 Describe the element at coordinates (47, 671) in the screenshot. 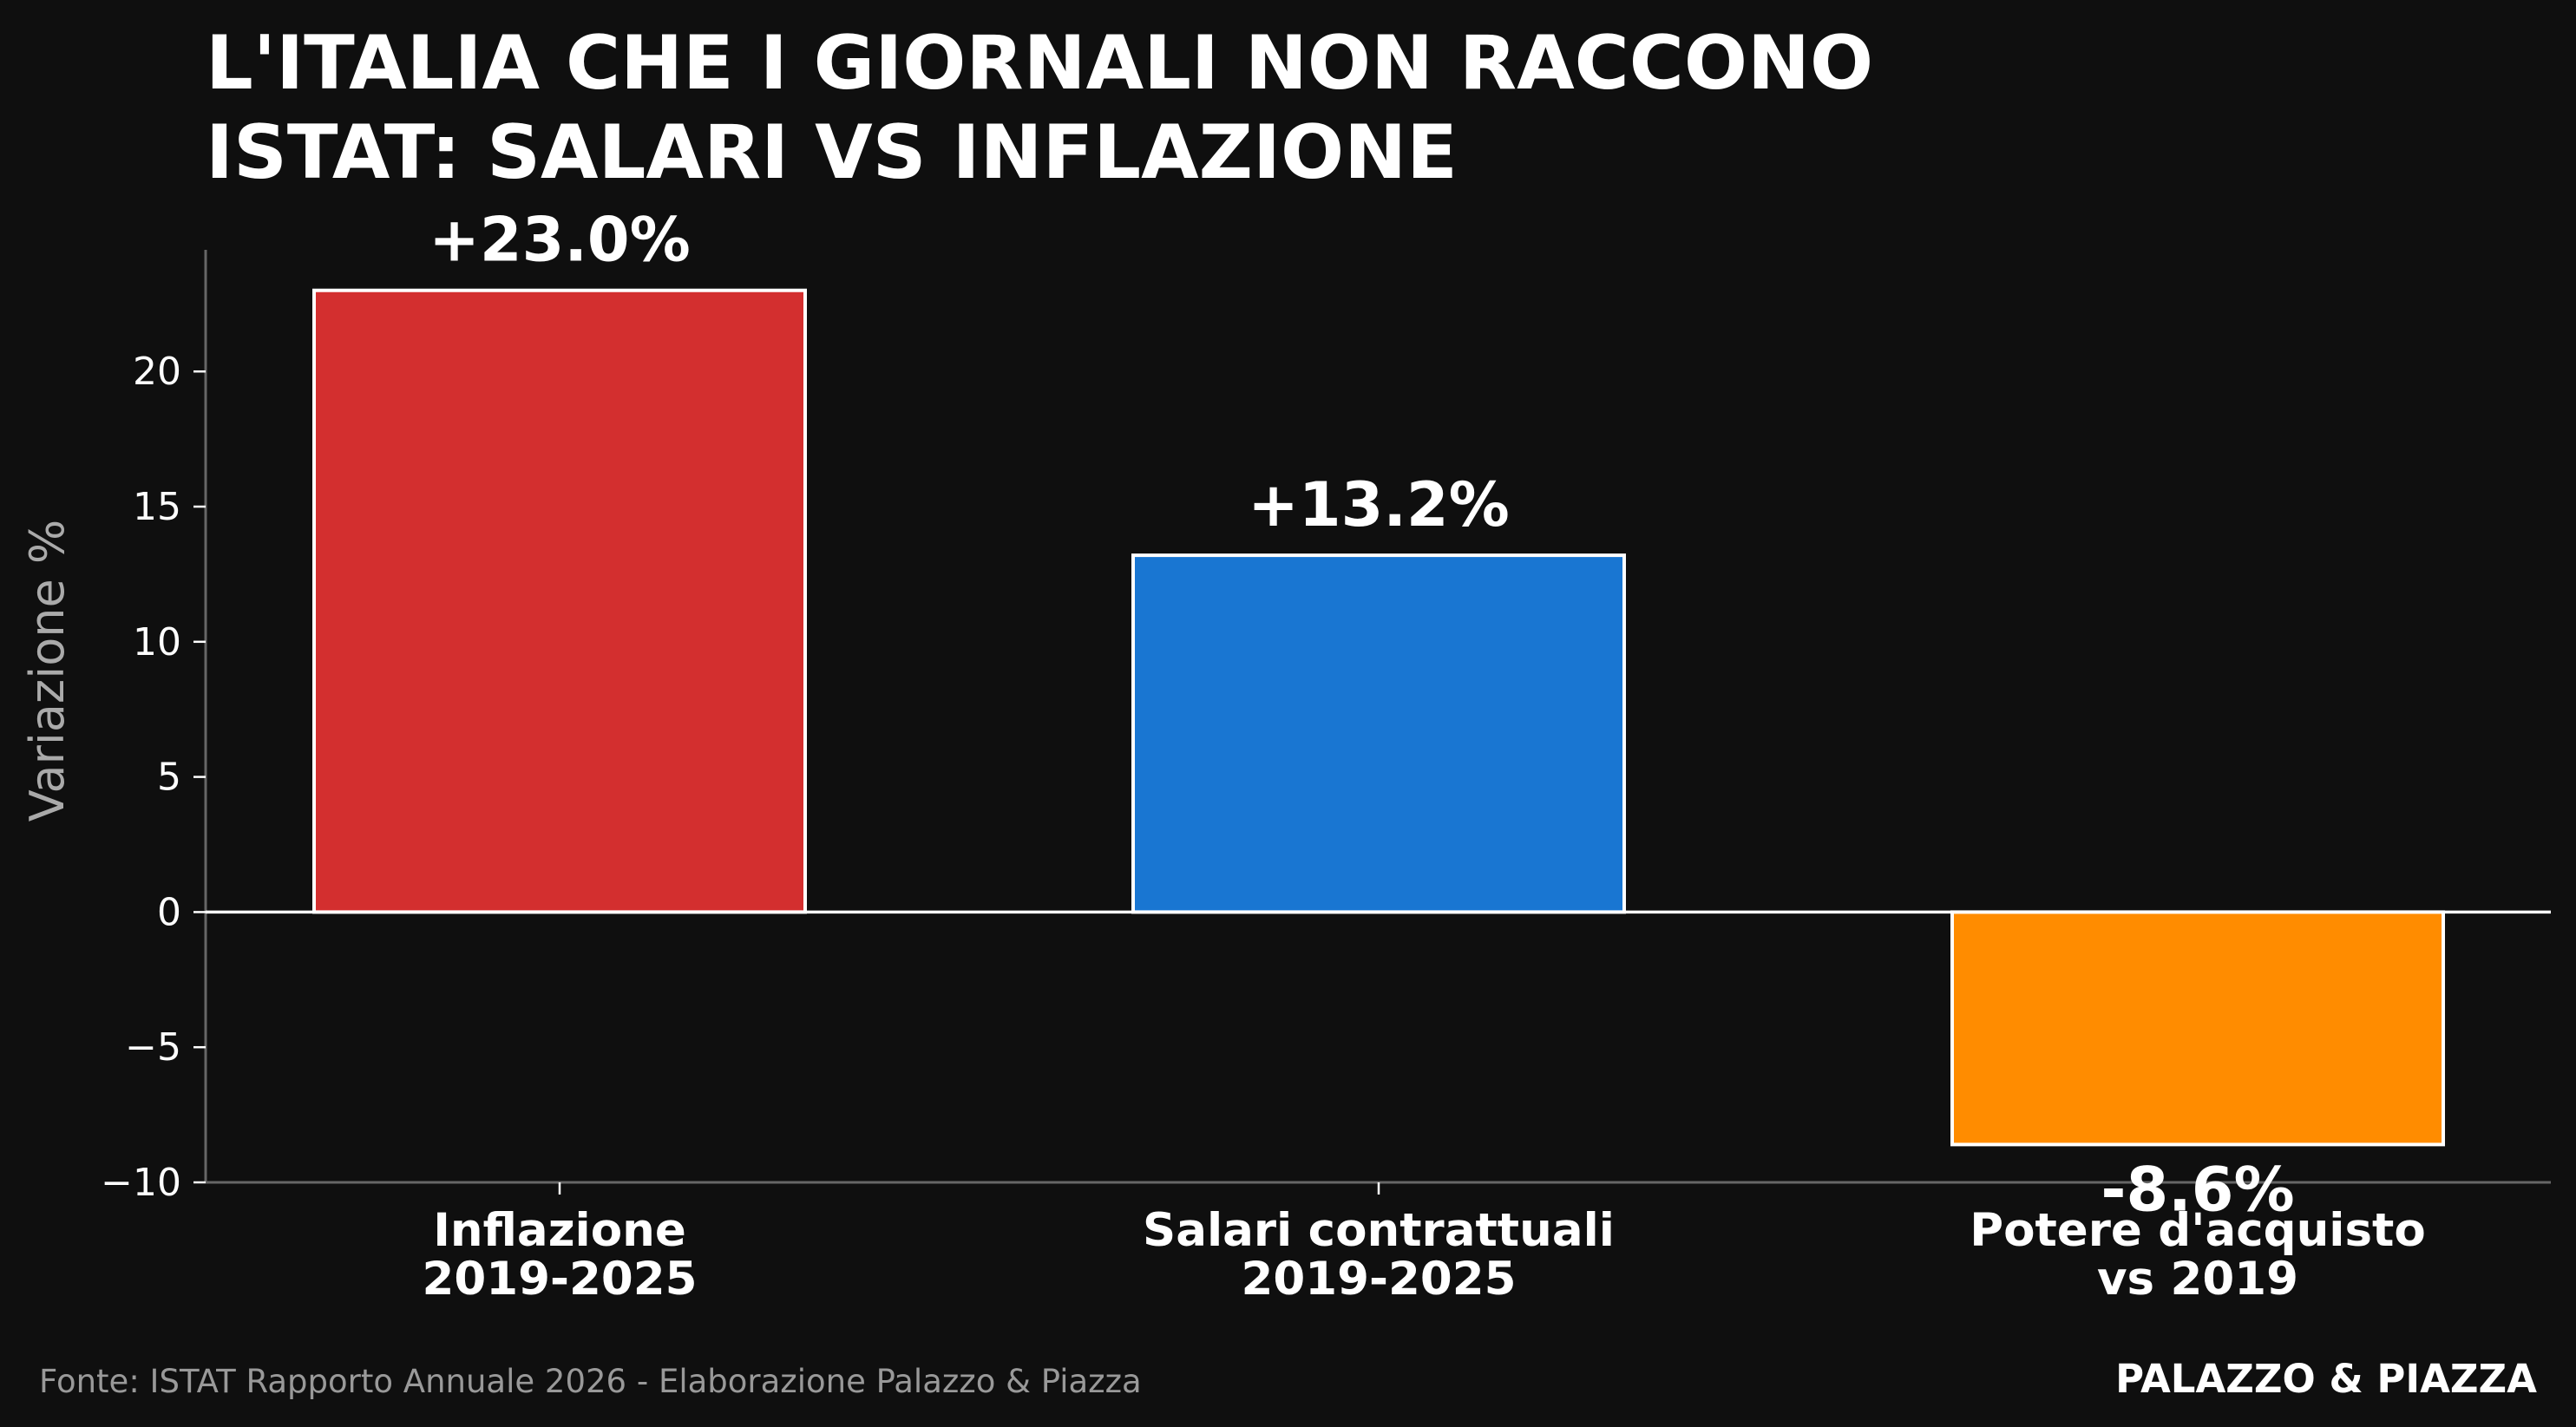

I see `y-axis-label: Variazione %` at that location.